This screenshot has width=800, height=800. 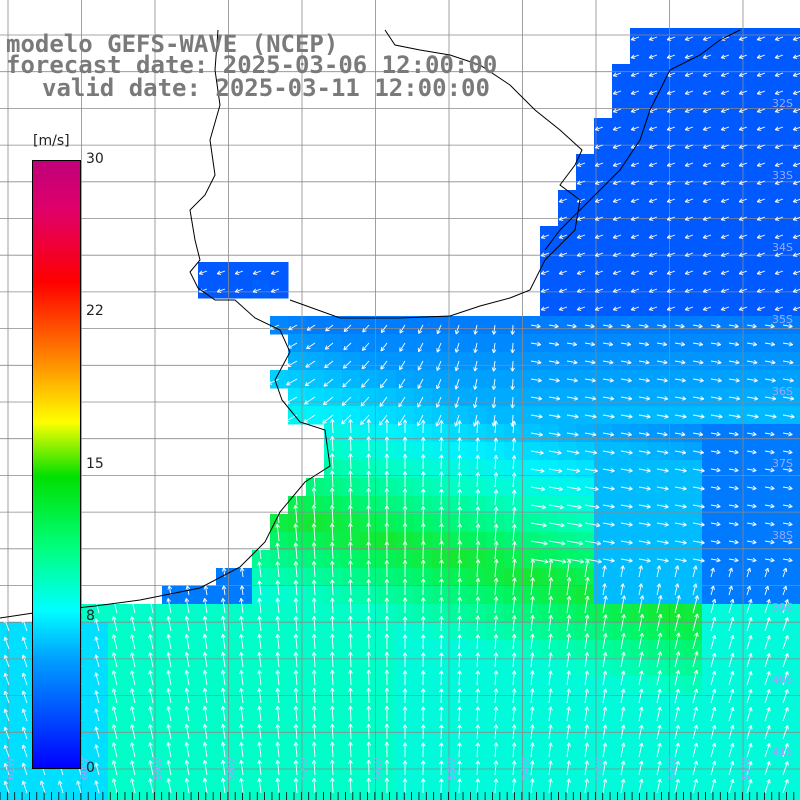 What do you see at coordinates (782, 463) in the screenshot?
I see `latitude-label: 37S` at bounding box center [782, 463].